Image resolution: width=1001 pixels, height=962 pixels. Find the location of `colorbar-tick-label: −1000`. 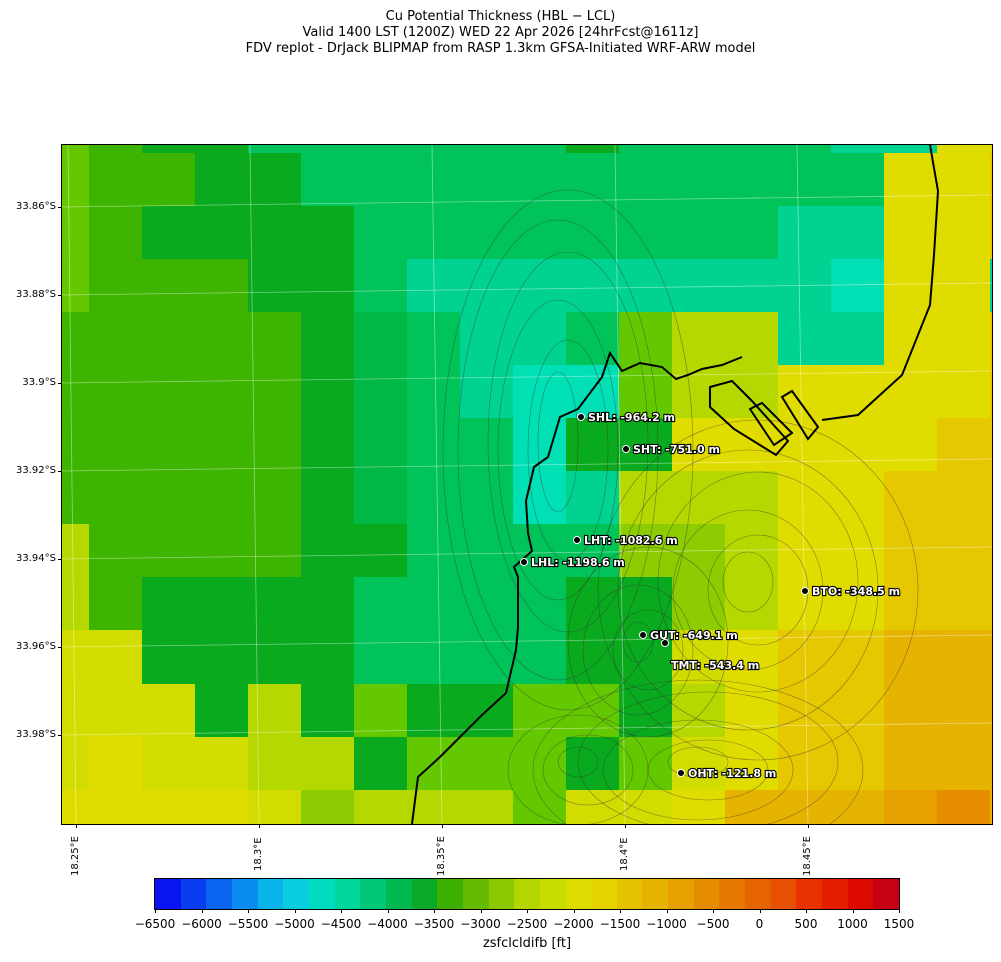

colorbar-tick-label: −1000 is located at coordinates (666, 924).